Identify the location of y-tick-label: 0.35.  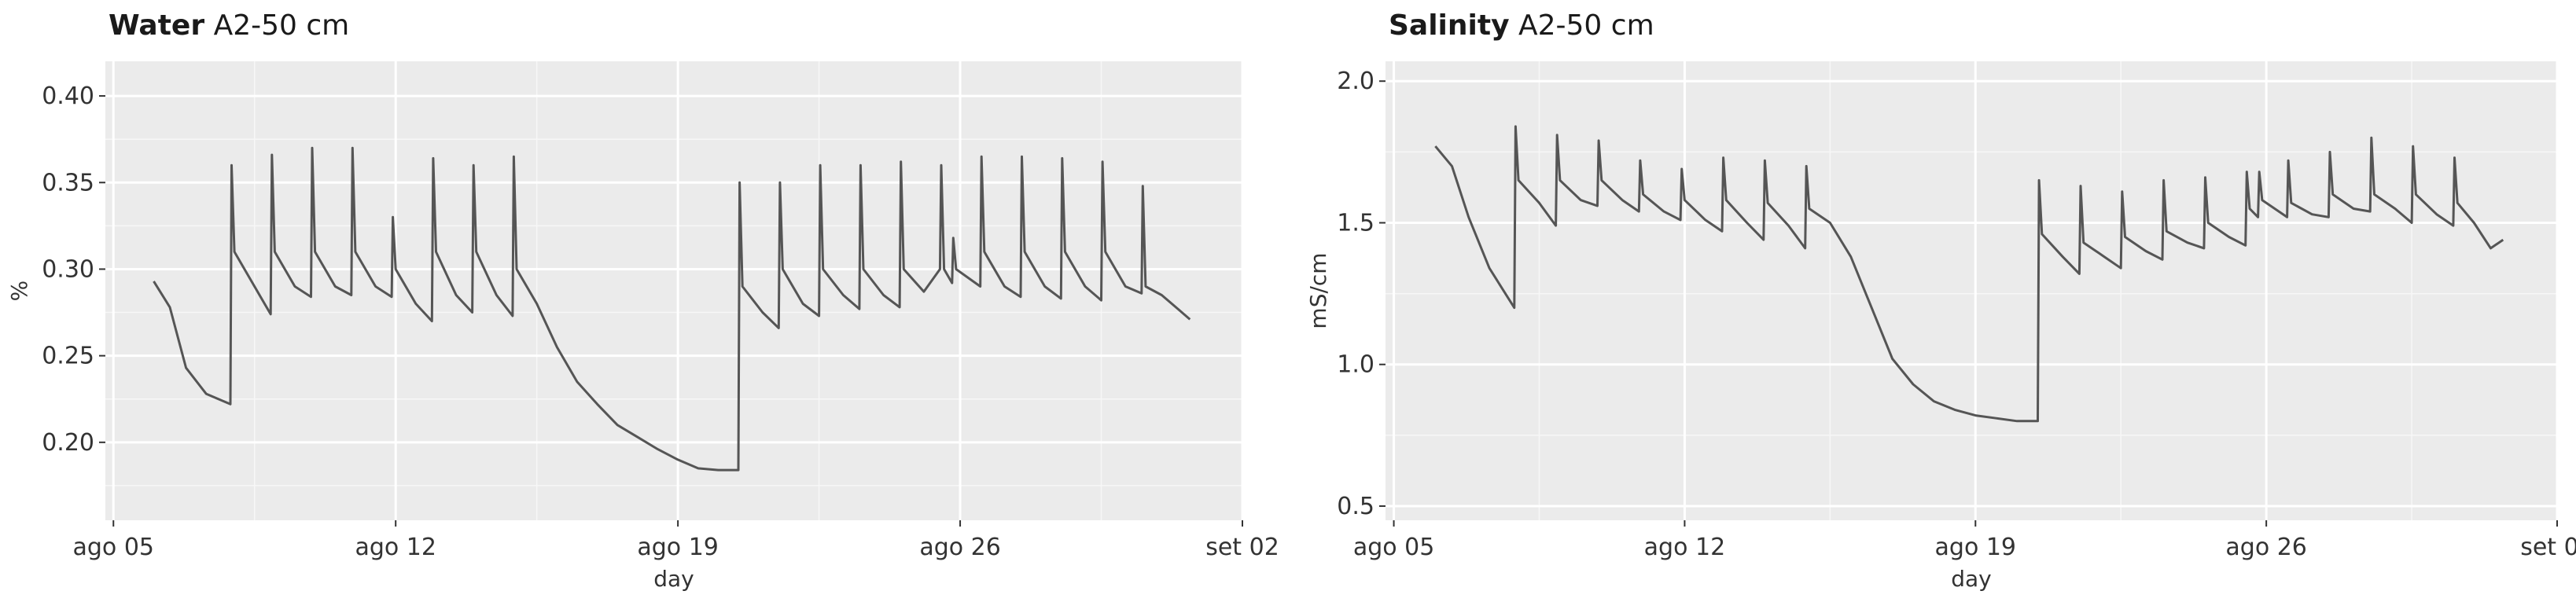
(68, 183).